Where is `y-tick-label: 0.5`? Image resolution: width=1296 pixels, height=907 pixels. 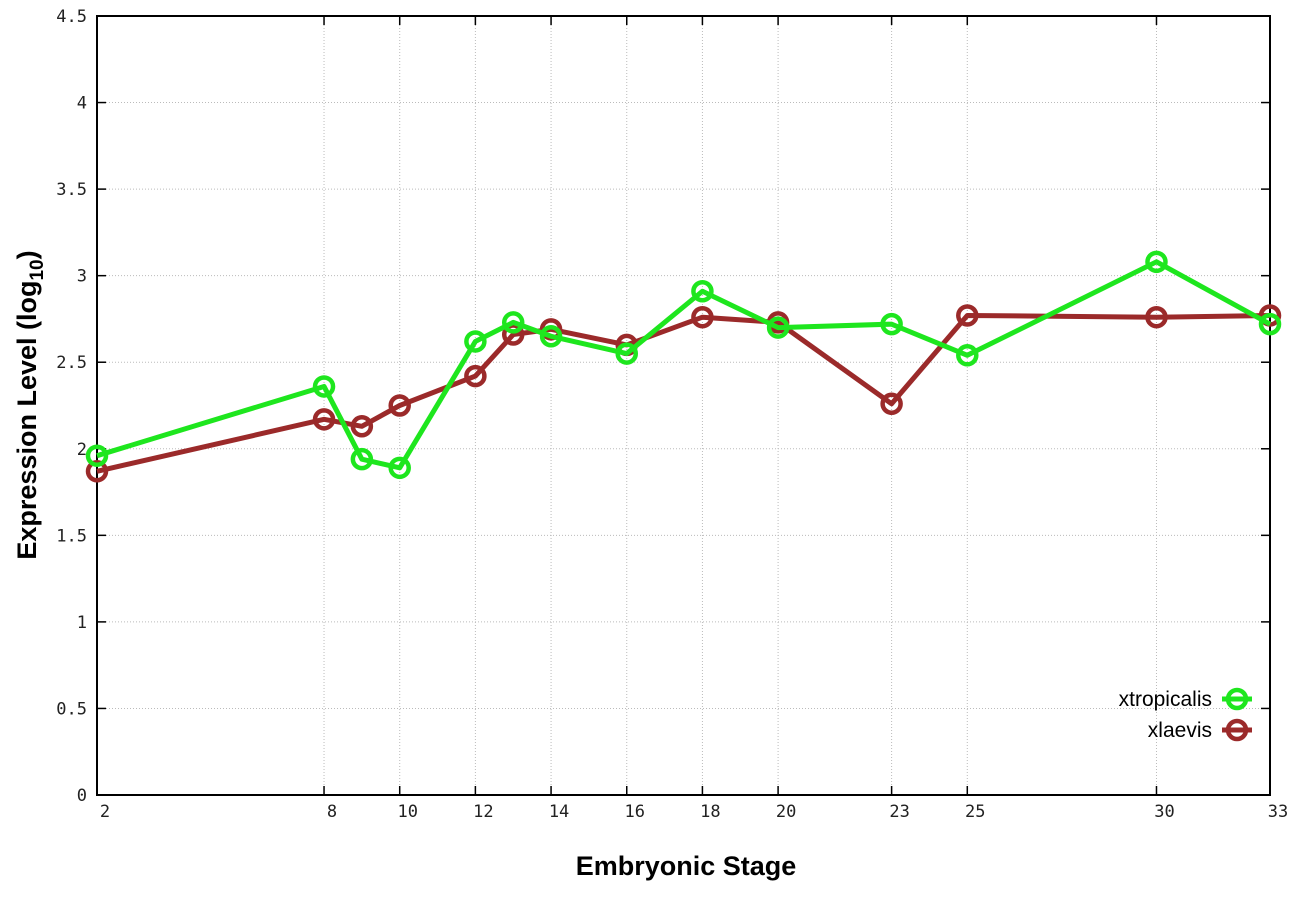
y-tick-label: 0.5 is located at coordinates (71, 709).